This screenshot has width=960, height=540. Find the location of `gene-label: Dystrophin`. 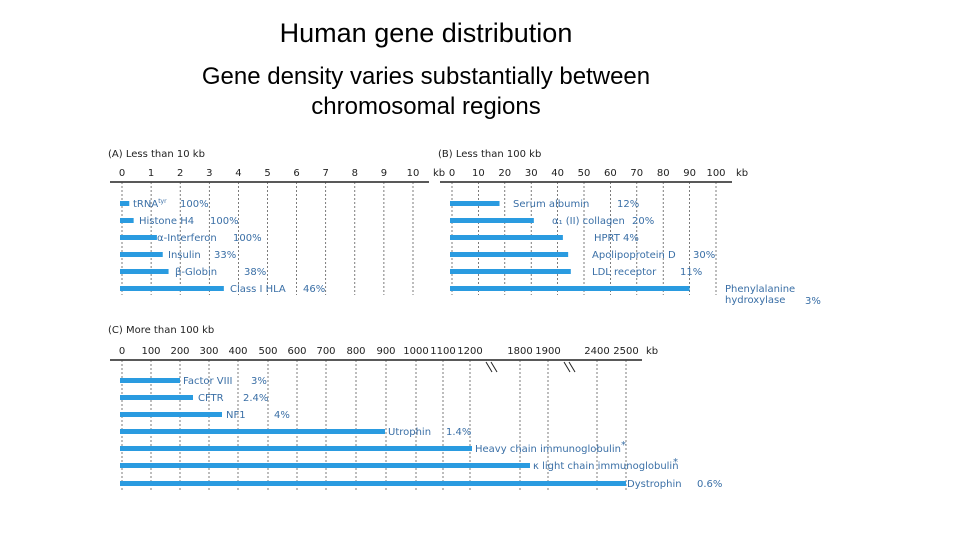

gene-label: Dystrophin is located at coordinates (654, 484).